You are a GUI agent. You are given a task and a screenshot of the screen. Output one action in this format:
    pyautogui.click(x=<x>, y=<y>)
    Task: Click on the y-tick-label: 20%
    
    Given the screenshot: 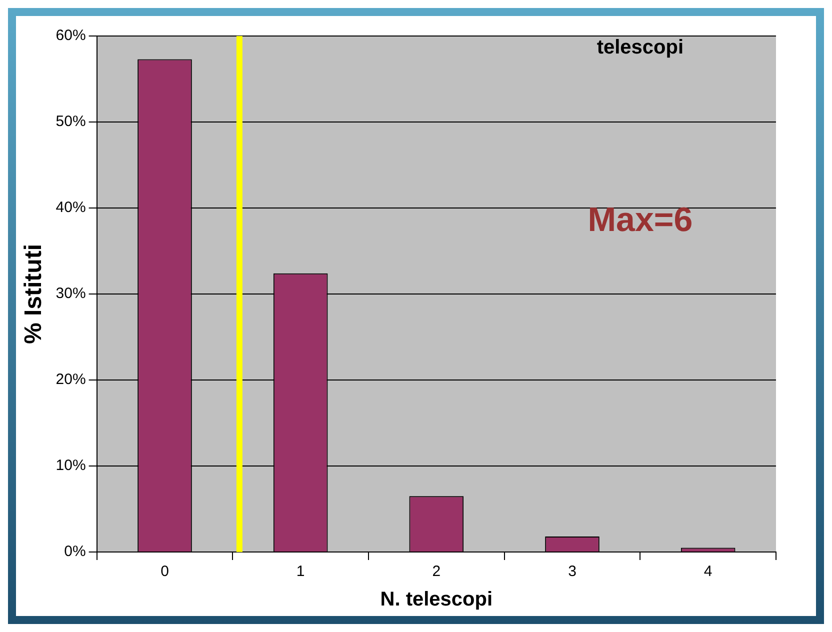 What is the action you would take?
    pyautogui.click(x=71, y=379)
    